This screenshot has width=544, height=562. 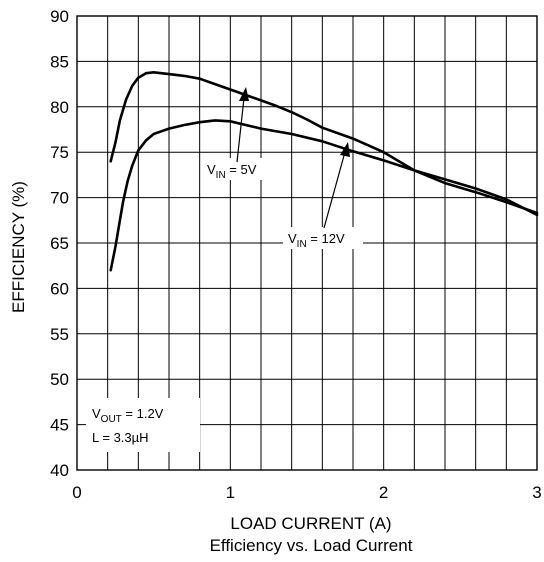 I want to click on y-tick-label: 40, so click(x=59, y=470).